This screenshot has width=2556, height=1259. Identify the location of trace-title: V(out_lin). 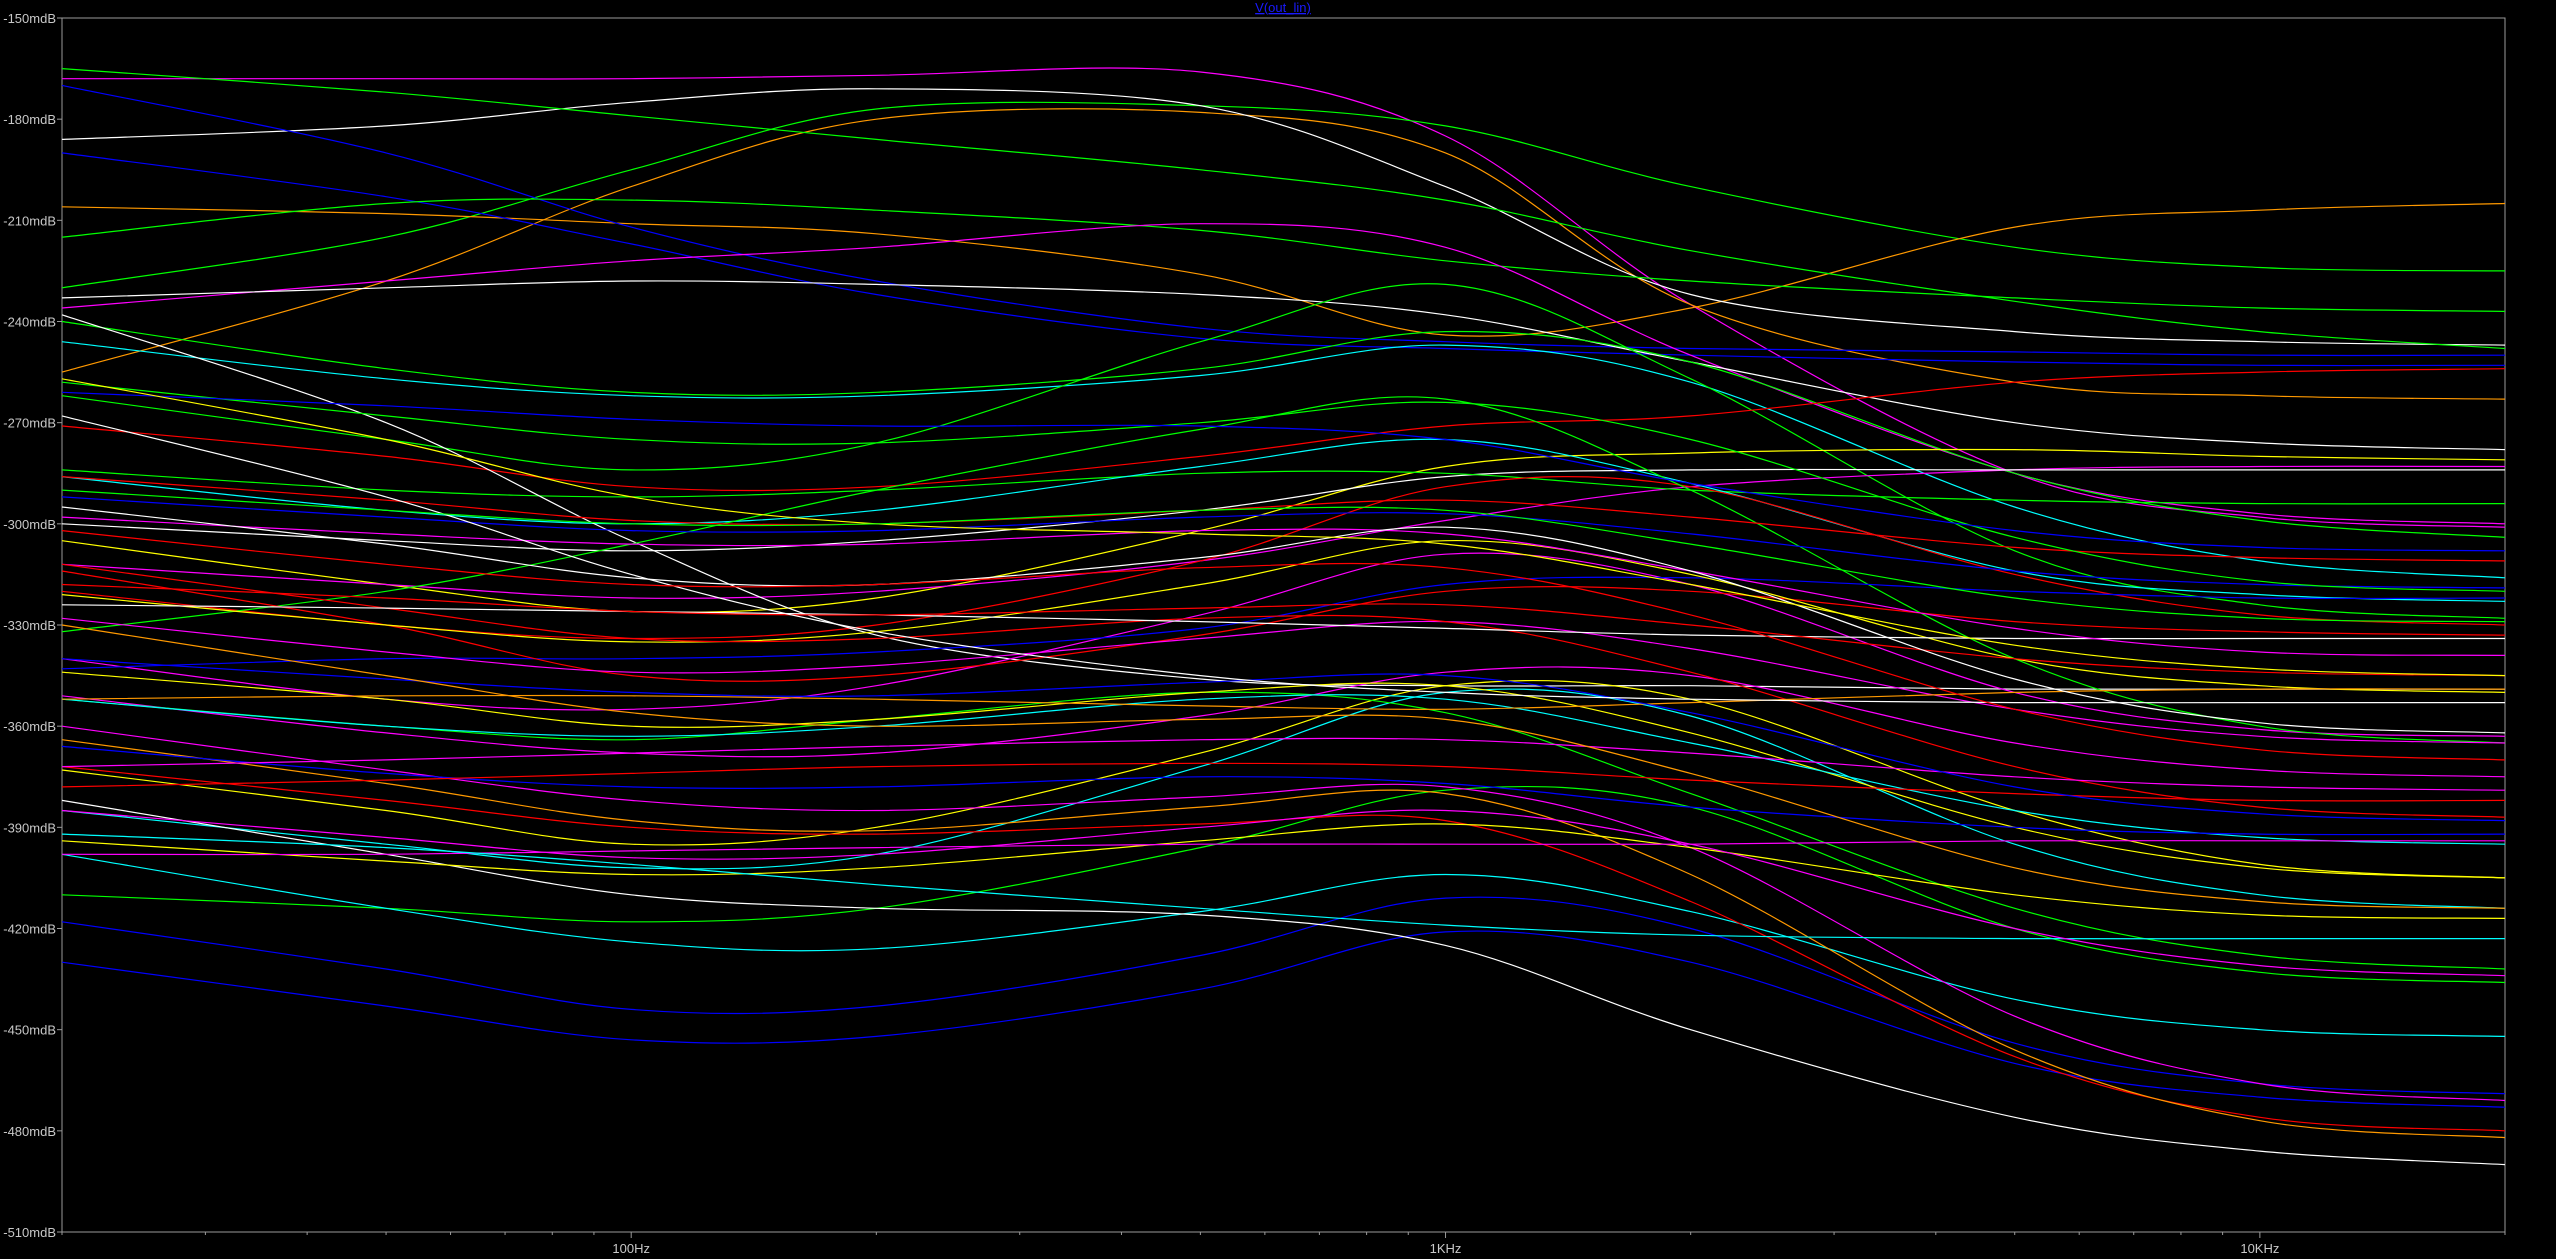
(1283, 7).